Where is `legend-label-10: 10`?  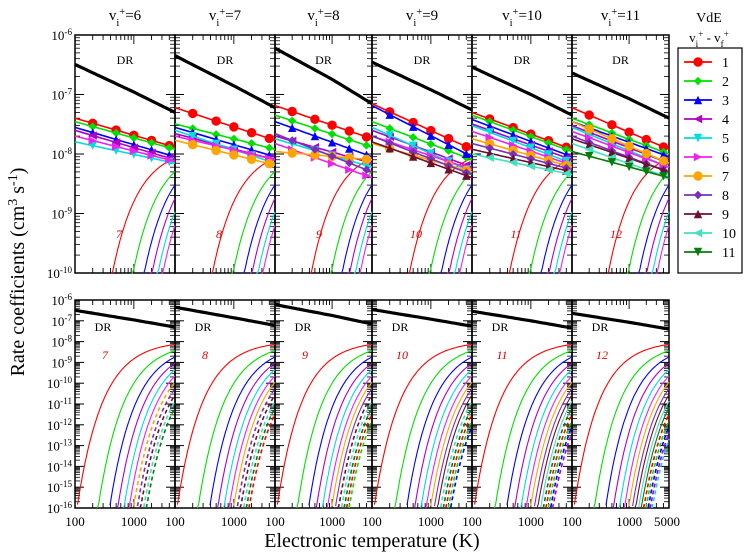
legend-label-10: 10 is located at coordinates (729, 234).